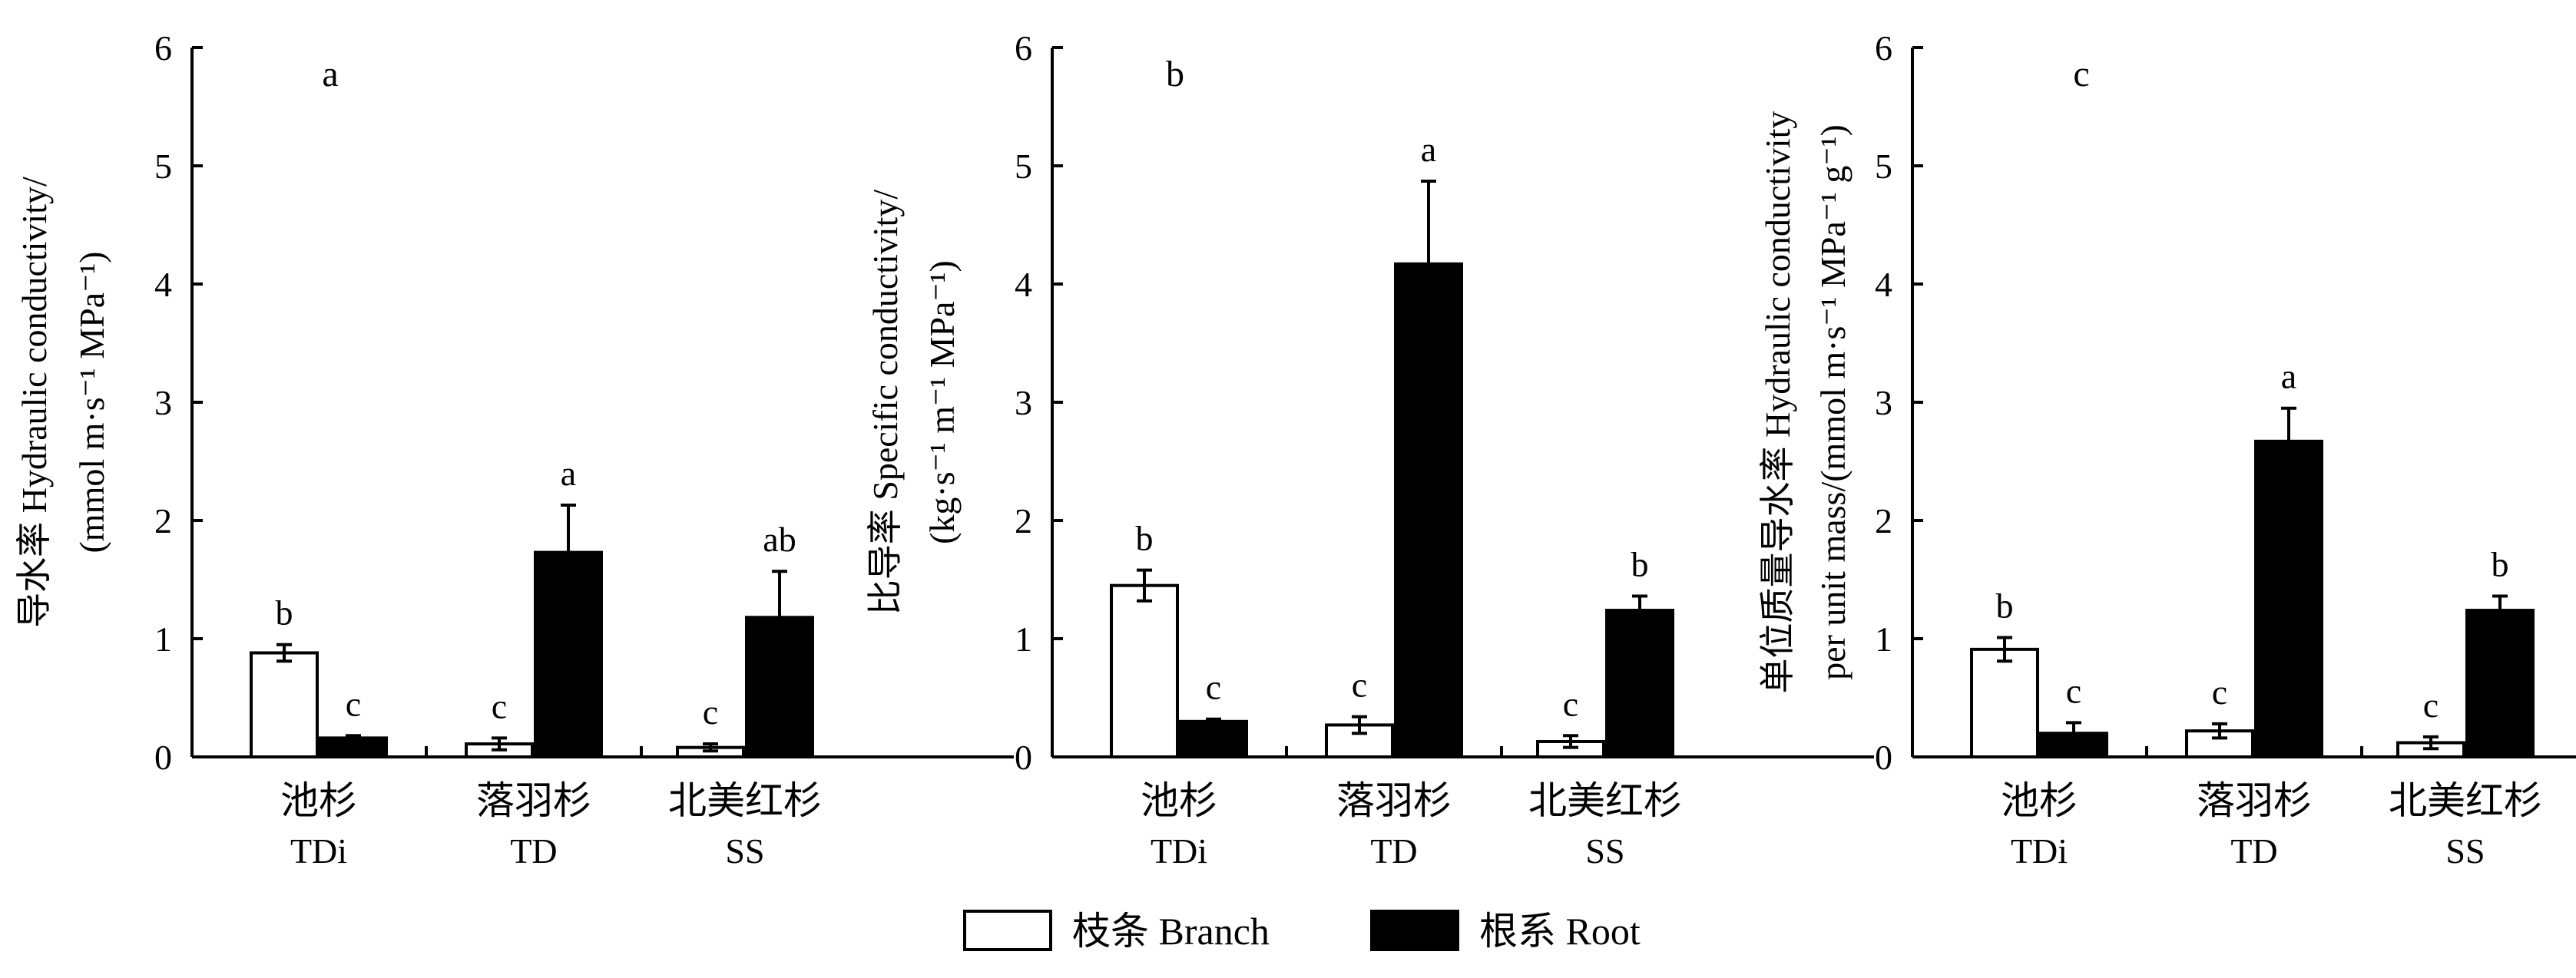 Image resolution: width=2576 pixels, height=978 pixels. I want to click on legend: 枝条 Branch 根系 Root, so click(1302, 932).